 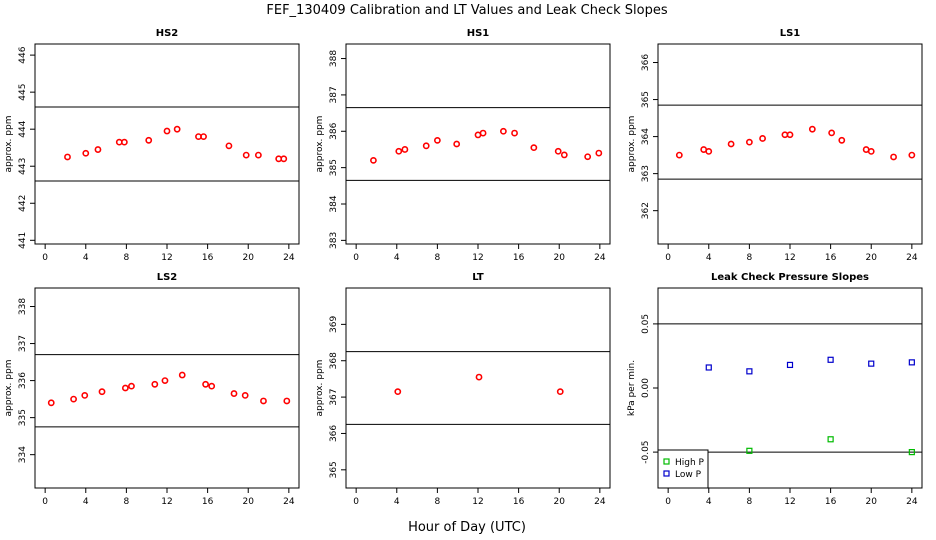 I want to click on y-tick-label: 387, so click(x=334, y=94).